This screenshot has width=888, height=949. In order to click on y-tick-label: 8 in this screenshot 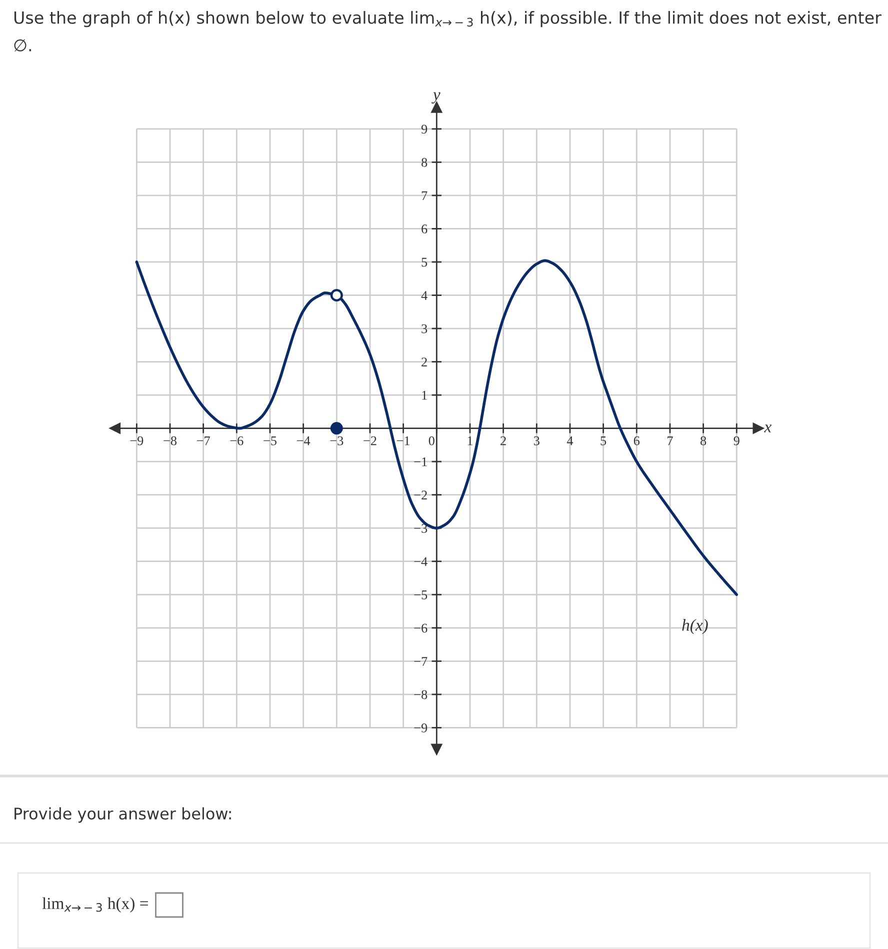, I will do `click(425, 162)`.